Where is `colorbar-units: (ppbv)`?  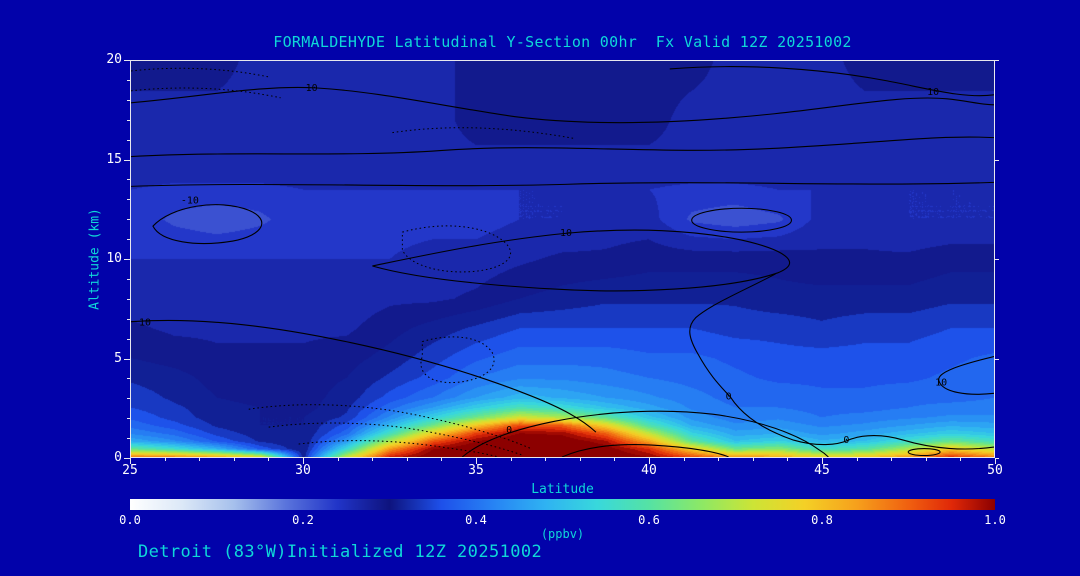 colorbar-units: (ppbv) is located at coordinates (562, 534).